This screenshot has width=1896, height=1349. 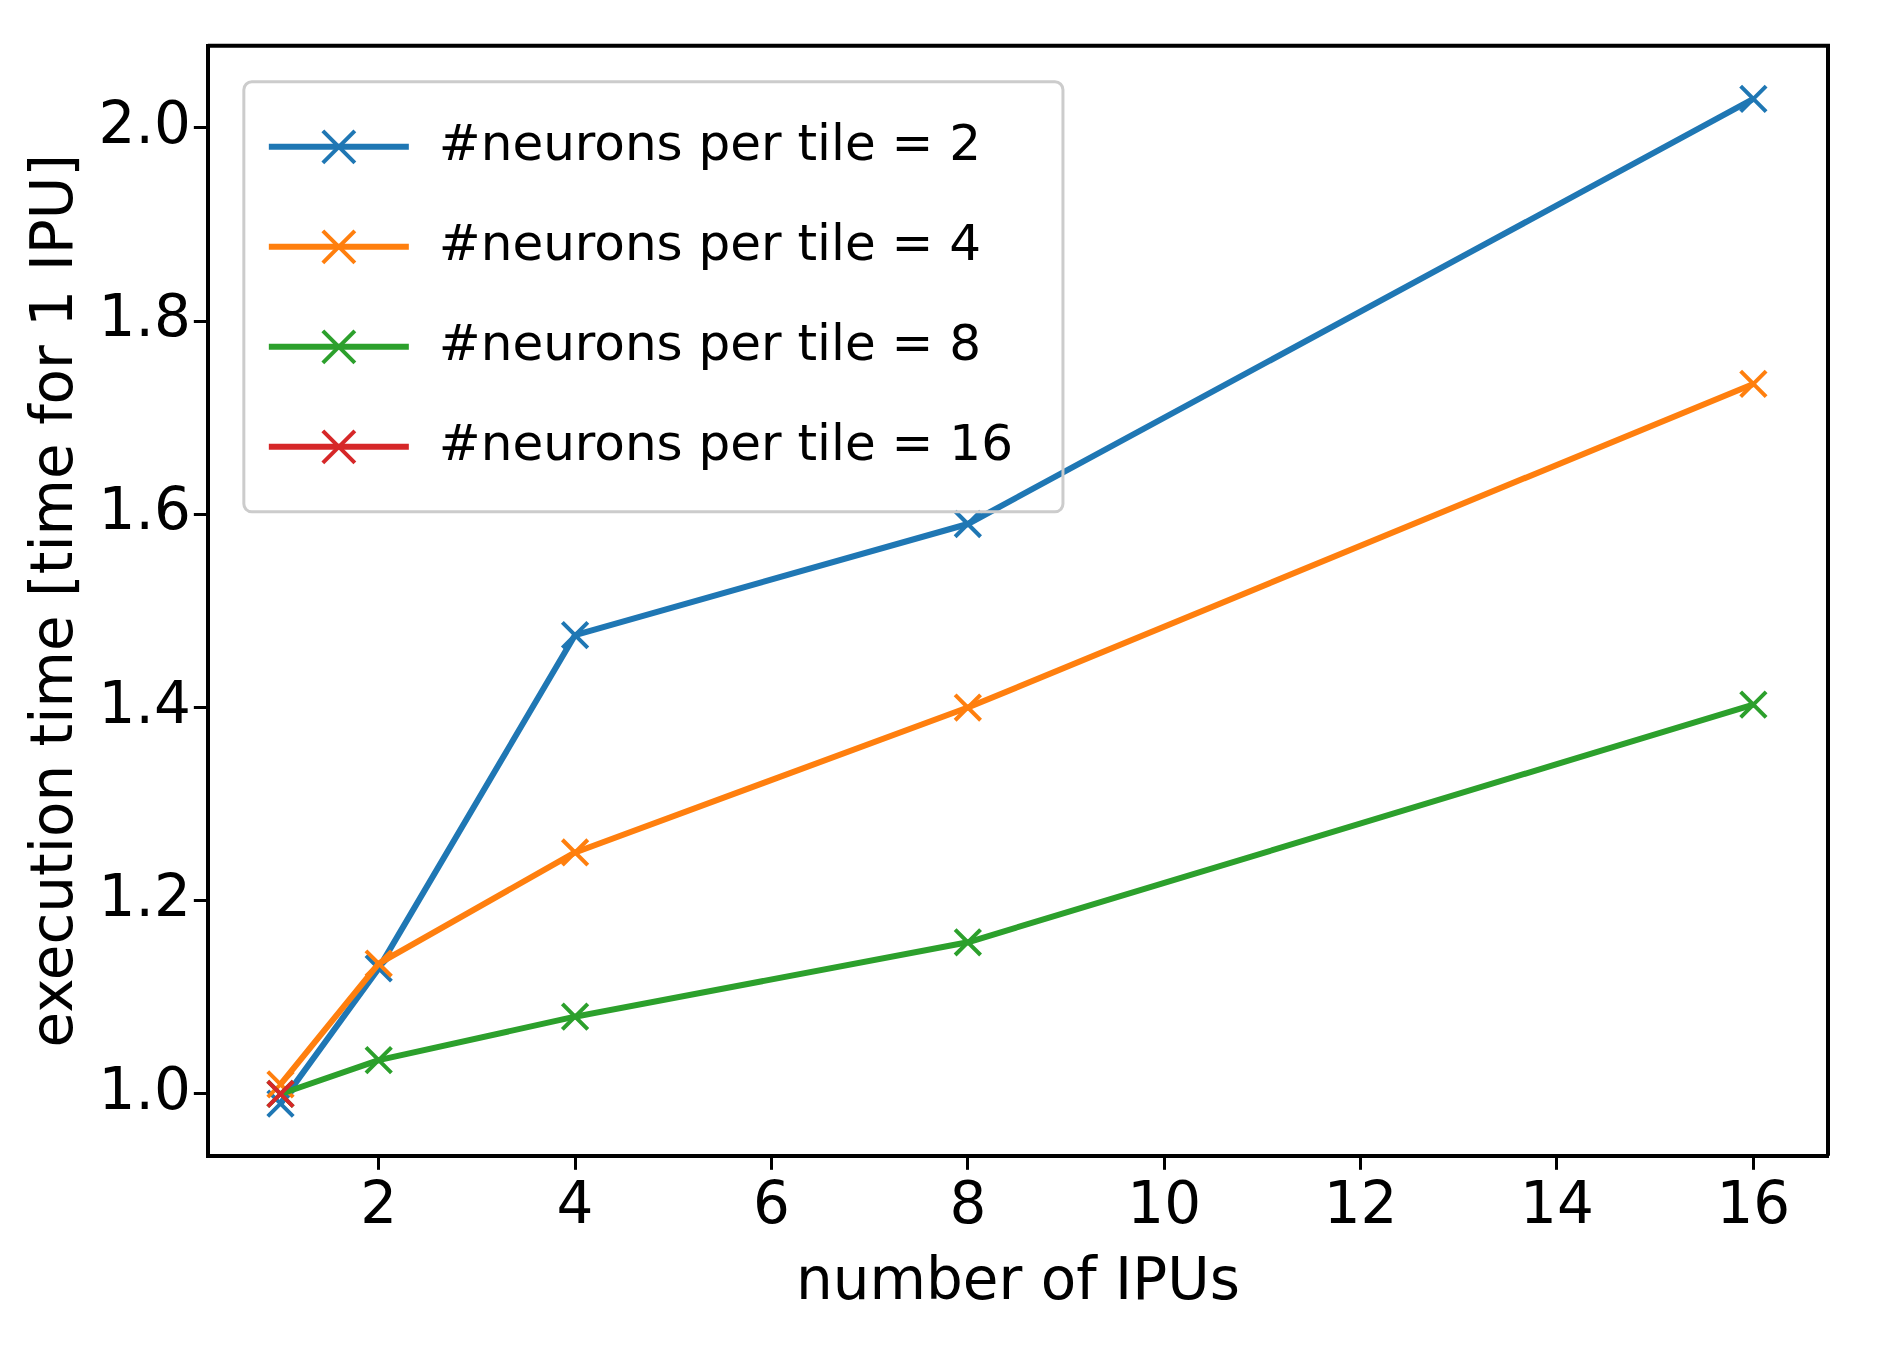 What do you see at coordinates (1360, 1202) in the screenshot?
I see `x-tick-label: 12` at bounding box center [1360, 1202].